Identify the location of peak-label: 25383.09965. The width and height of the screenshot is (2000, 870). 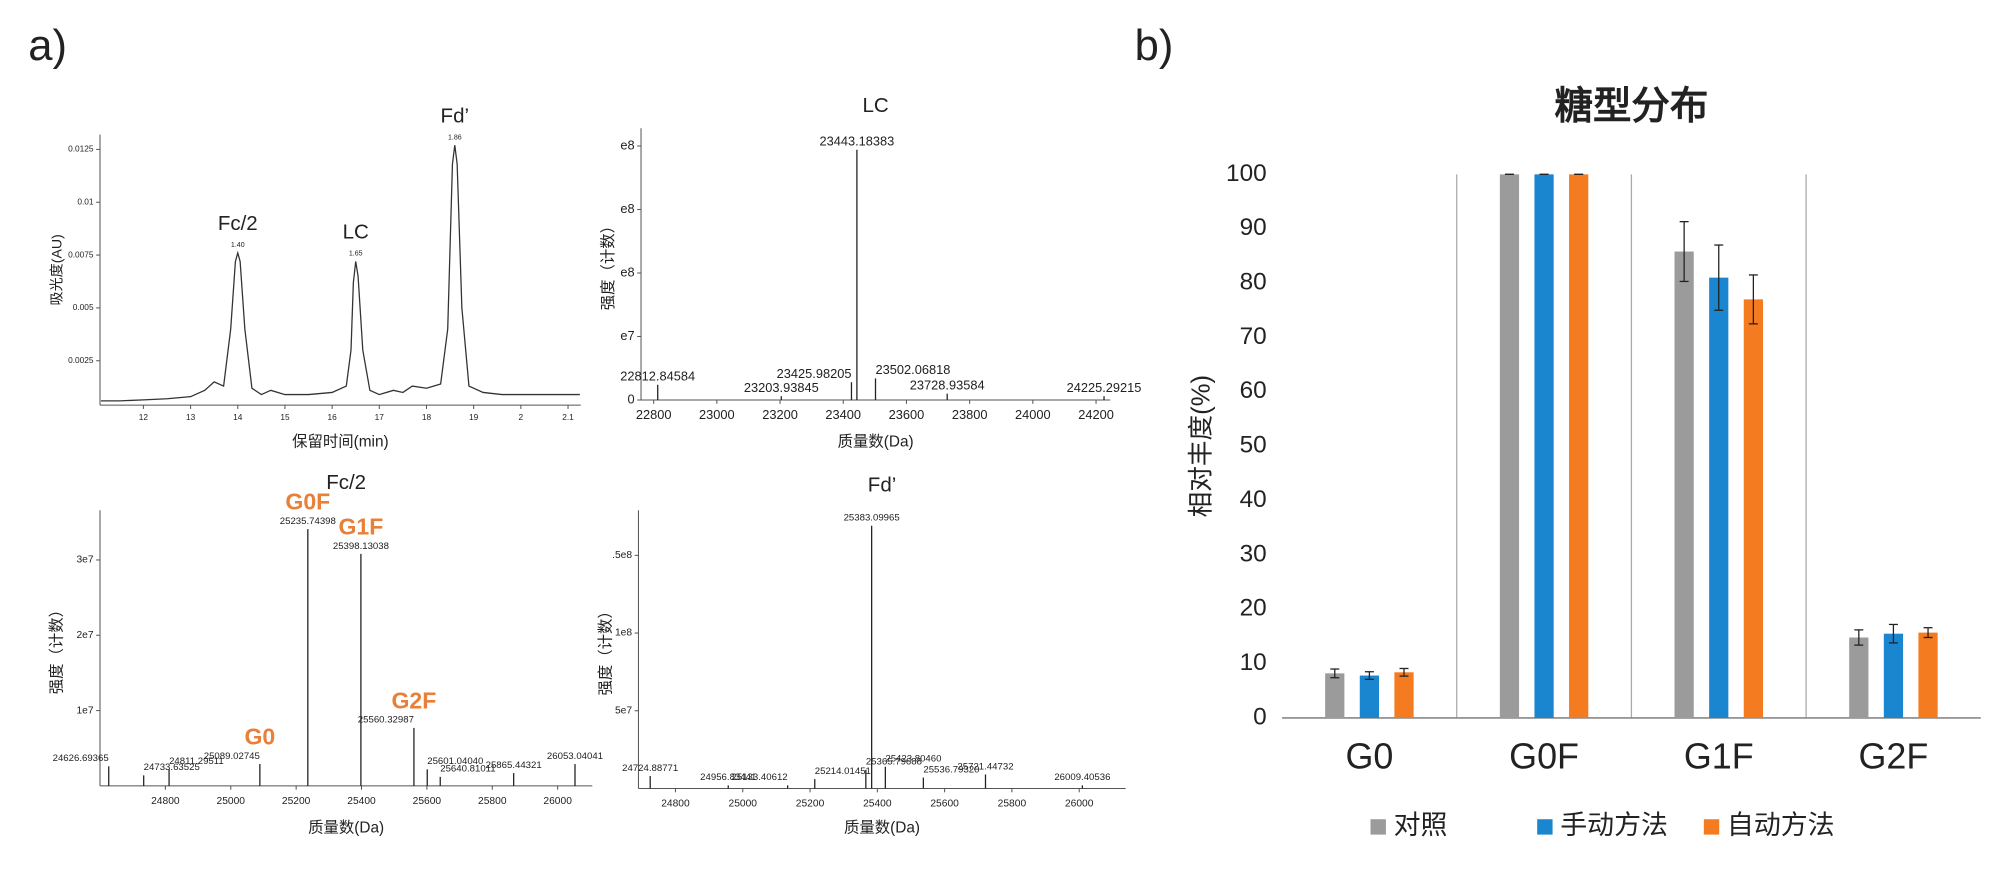
(872, 518).